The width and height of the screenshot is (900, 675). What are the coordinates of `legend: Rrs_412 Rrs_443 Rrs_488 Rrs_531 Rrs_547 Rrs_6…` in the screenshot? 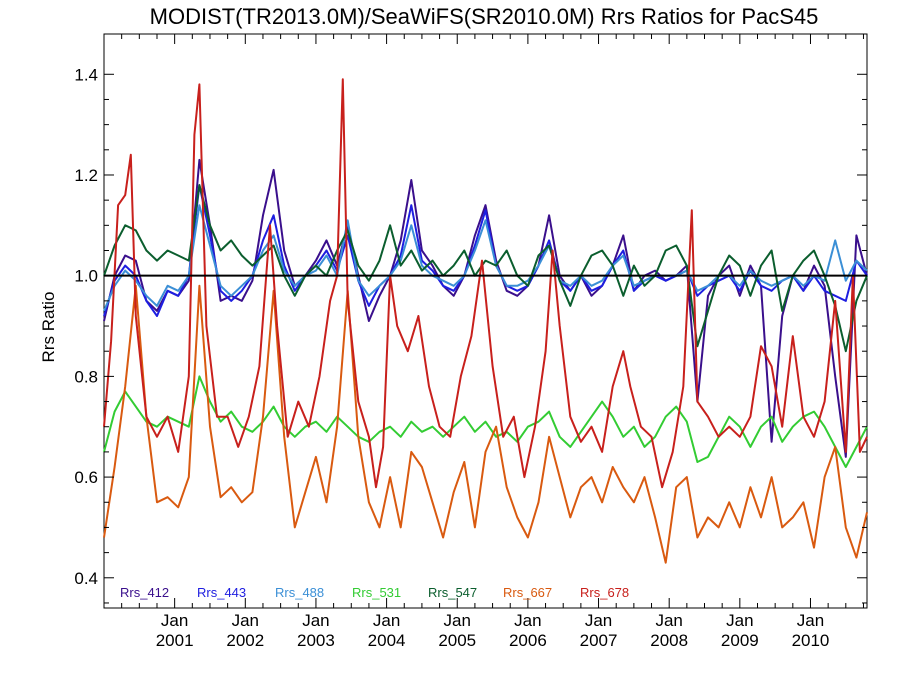 It's located at (374, 592).